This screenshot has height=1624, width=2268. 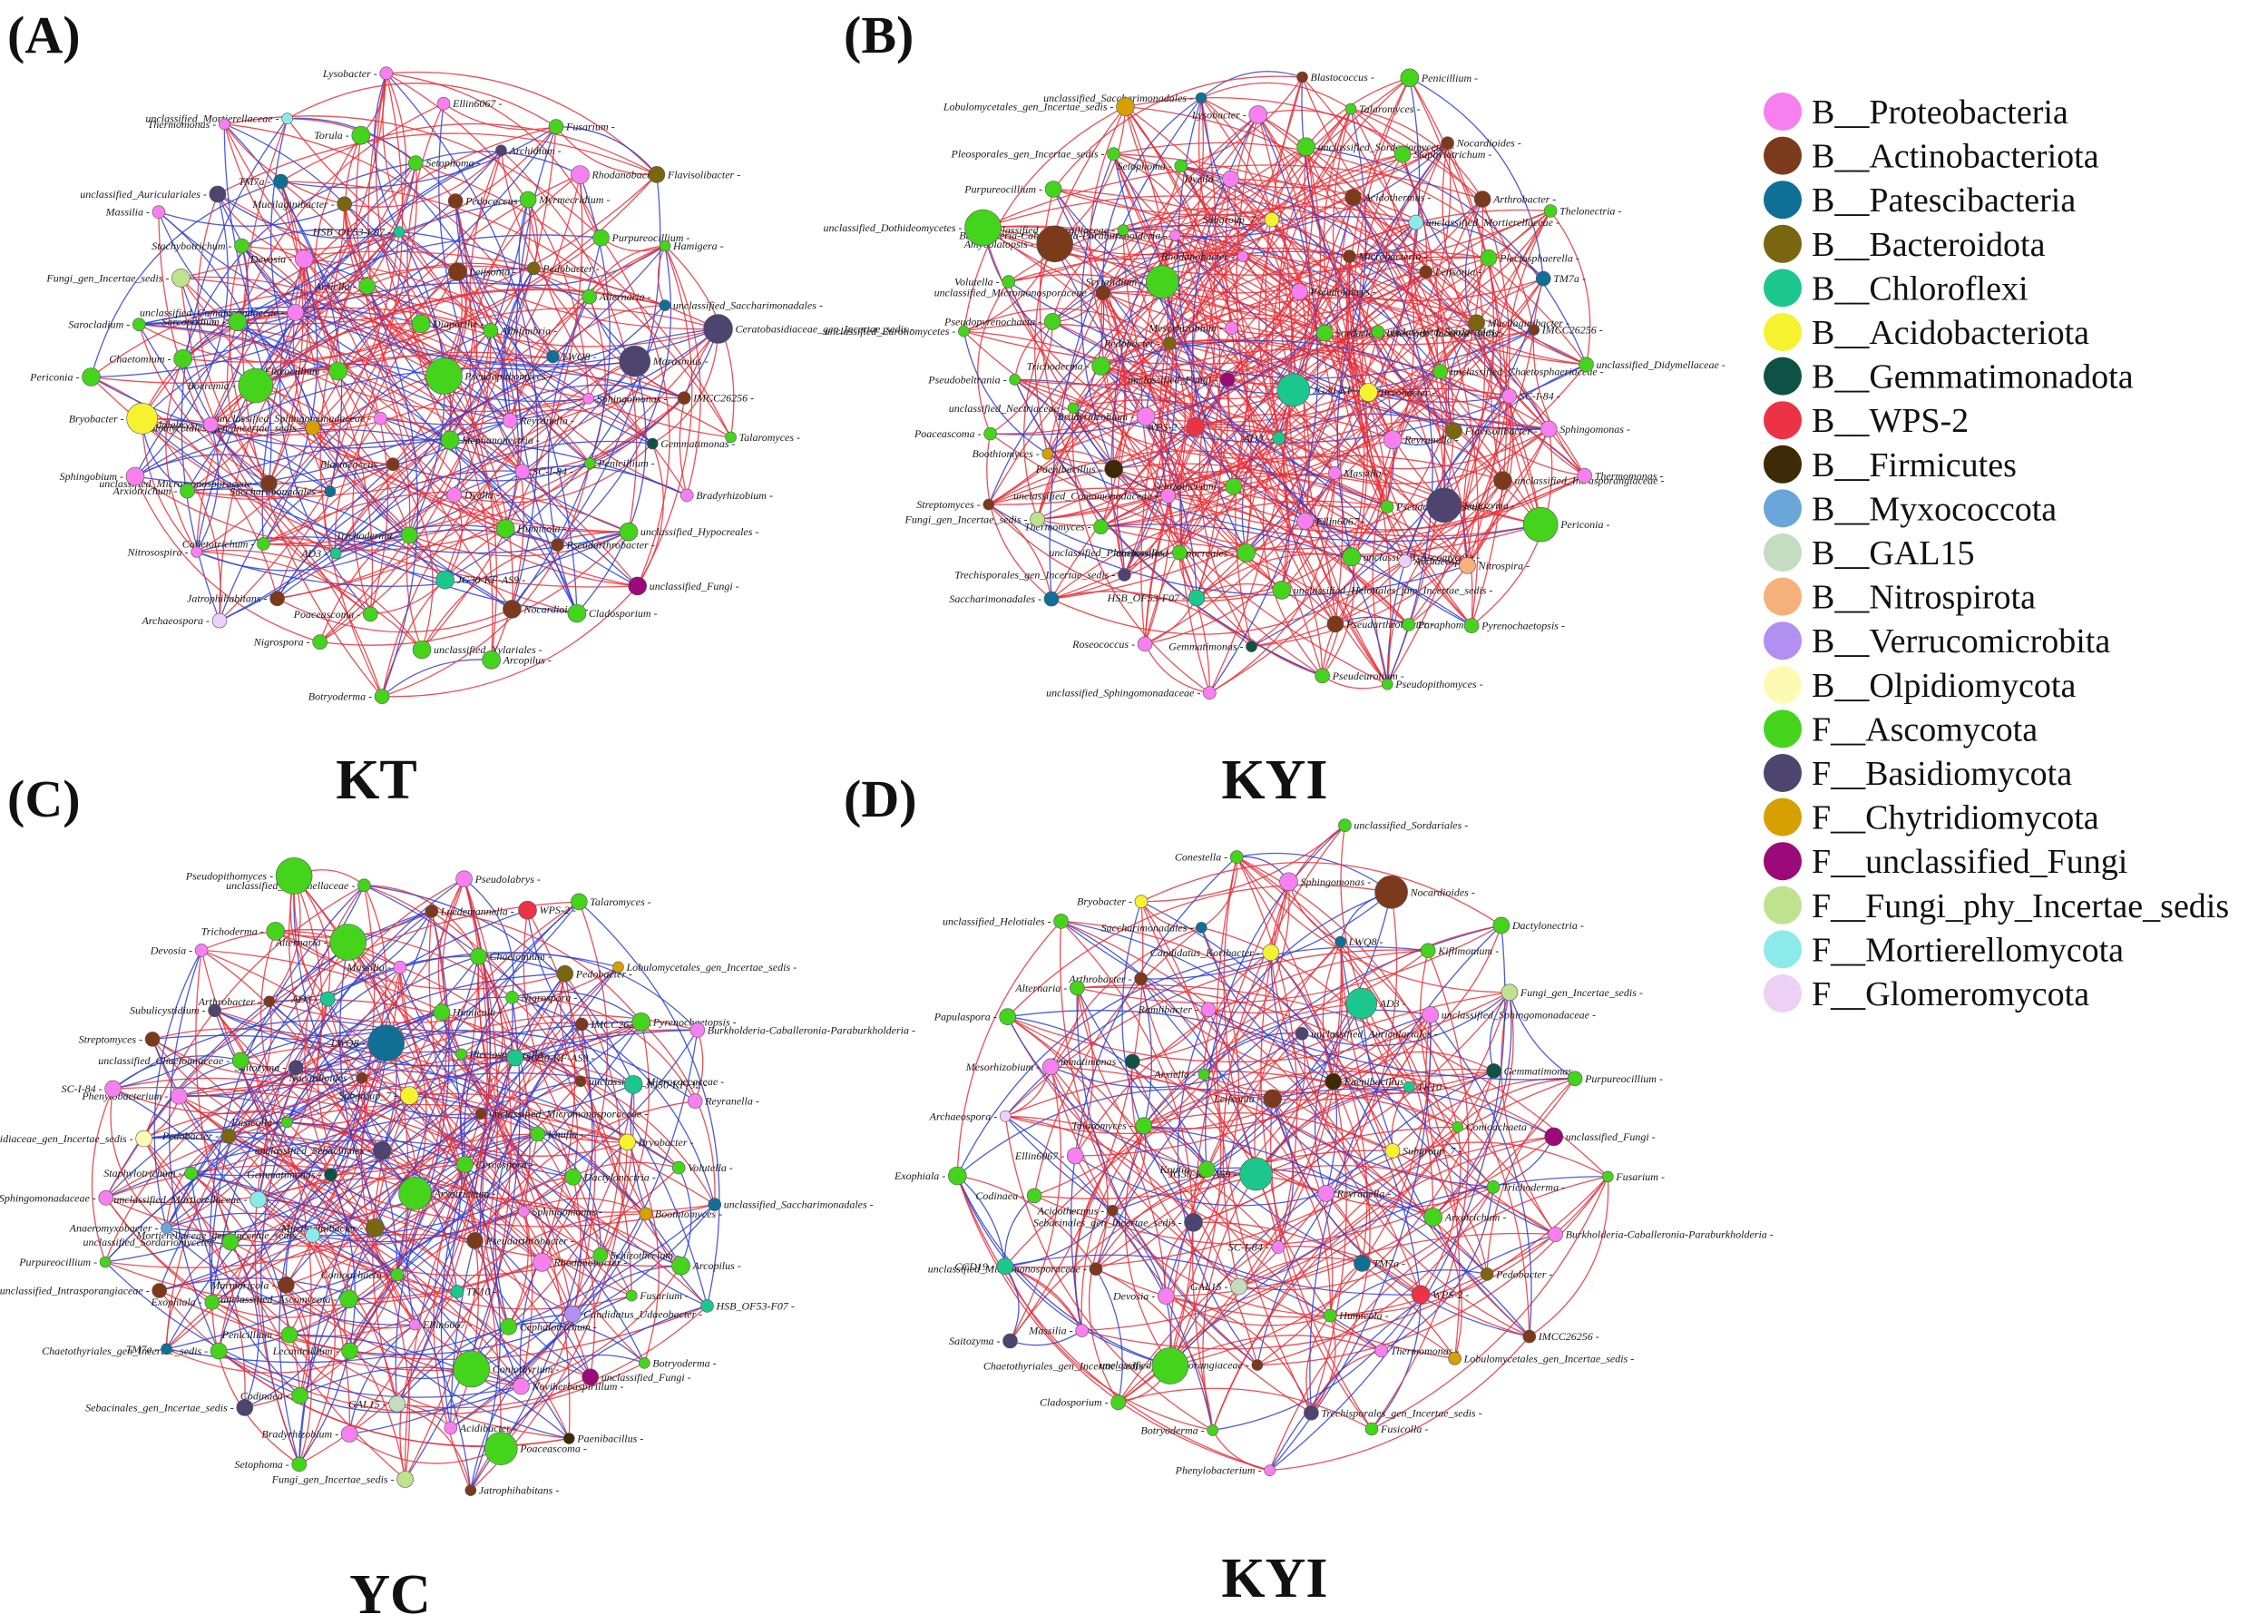 What do you see at coordinates (1374, 1033) in the screenshot?
I see `node-label: unclassified_Auriculariales -` at bounding box center [1374, 1033].